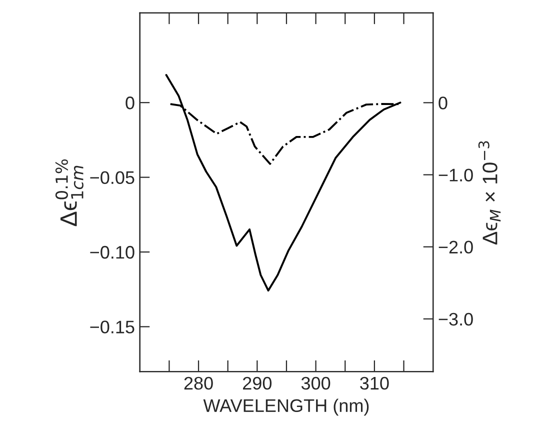 The height and width of the screenshot is (432, 538). What do you see at coordinates (489, 193) in the screenshot?
I see `y2-axis-title: Δϵ$_{M}$ × 10$^{−3}$` at bounding box center [489, 193].